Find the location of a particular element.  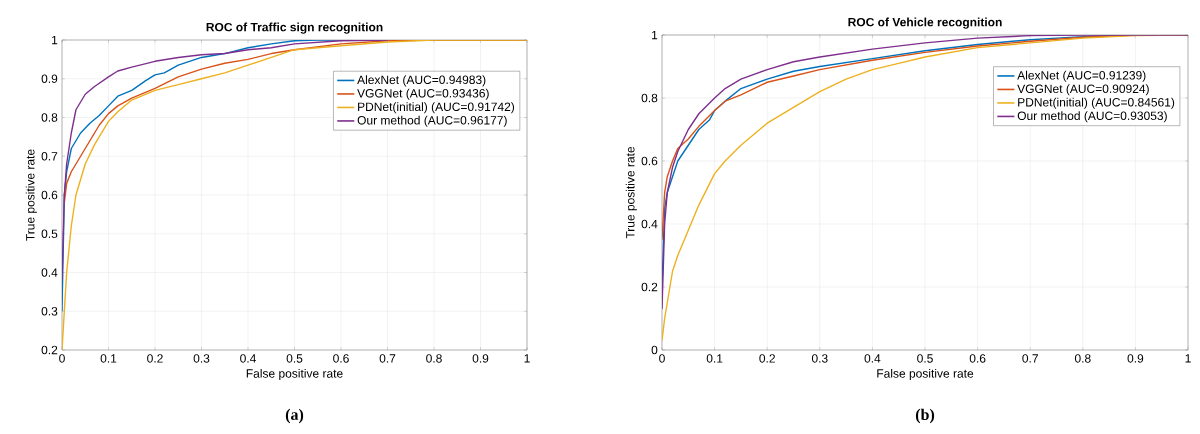

legend-label: Our method (AUC=0.93053) is located at coordinates (1092, 117).